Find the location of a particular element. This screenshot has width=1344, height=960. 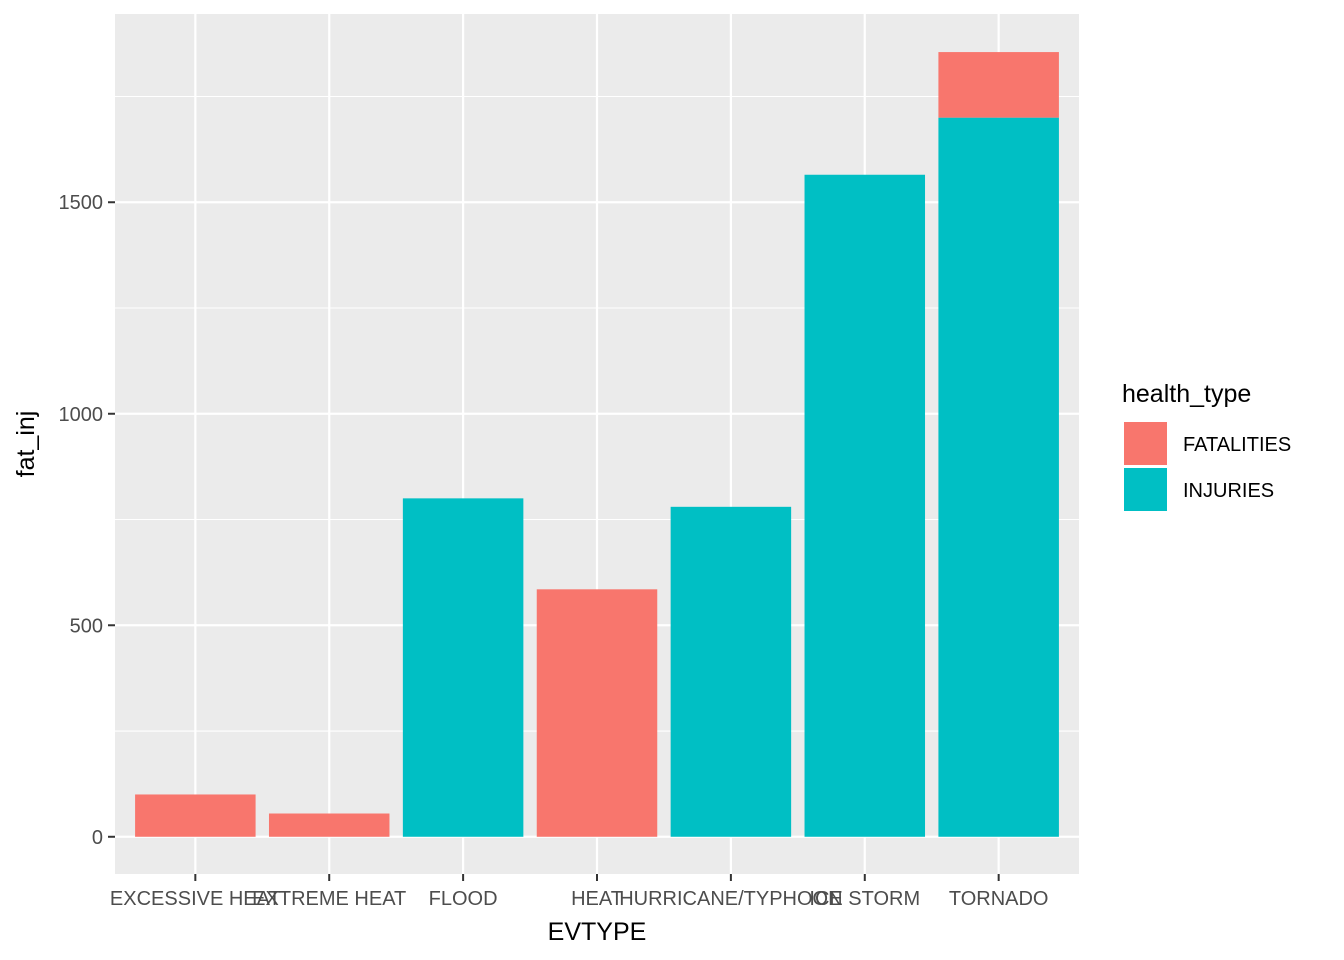

legend: health_type FATALITIES INJURIES is located at coordinates (1206, 445).